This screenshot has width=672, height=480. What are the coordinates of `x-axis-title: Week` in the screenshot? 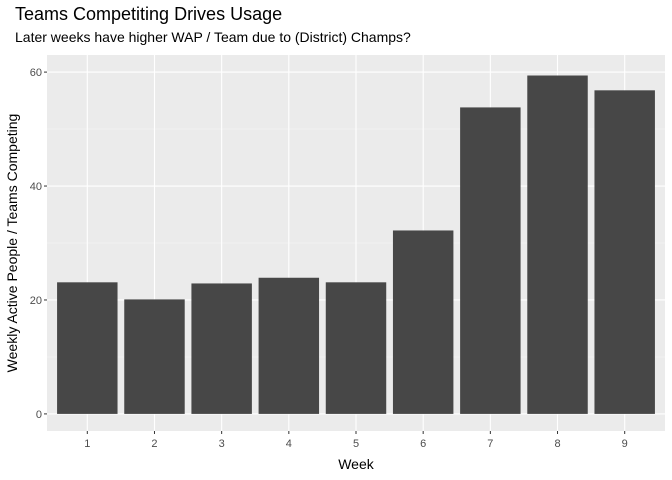 It's located at (356, 464).